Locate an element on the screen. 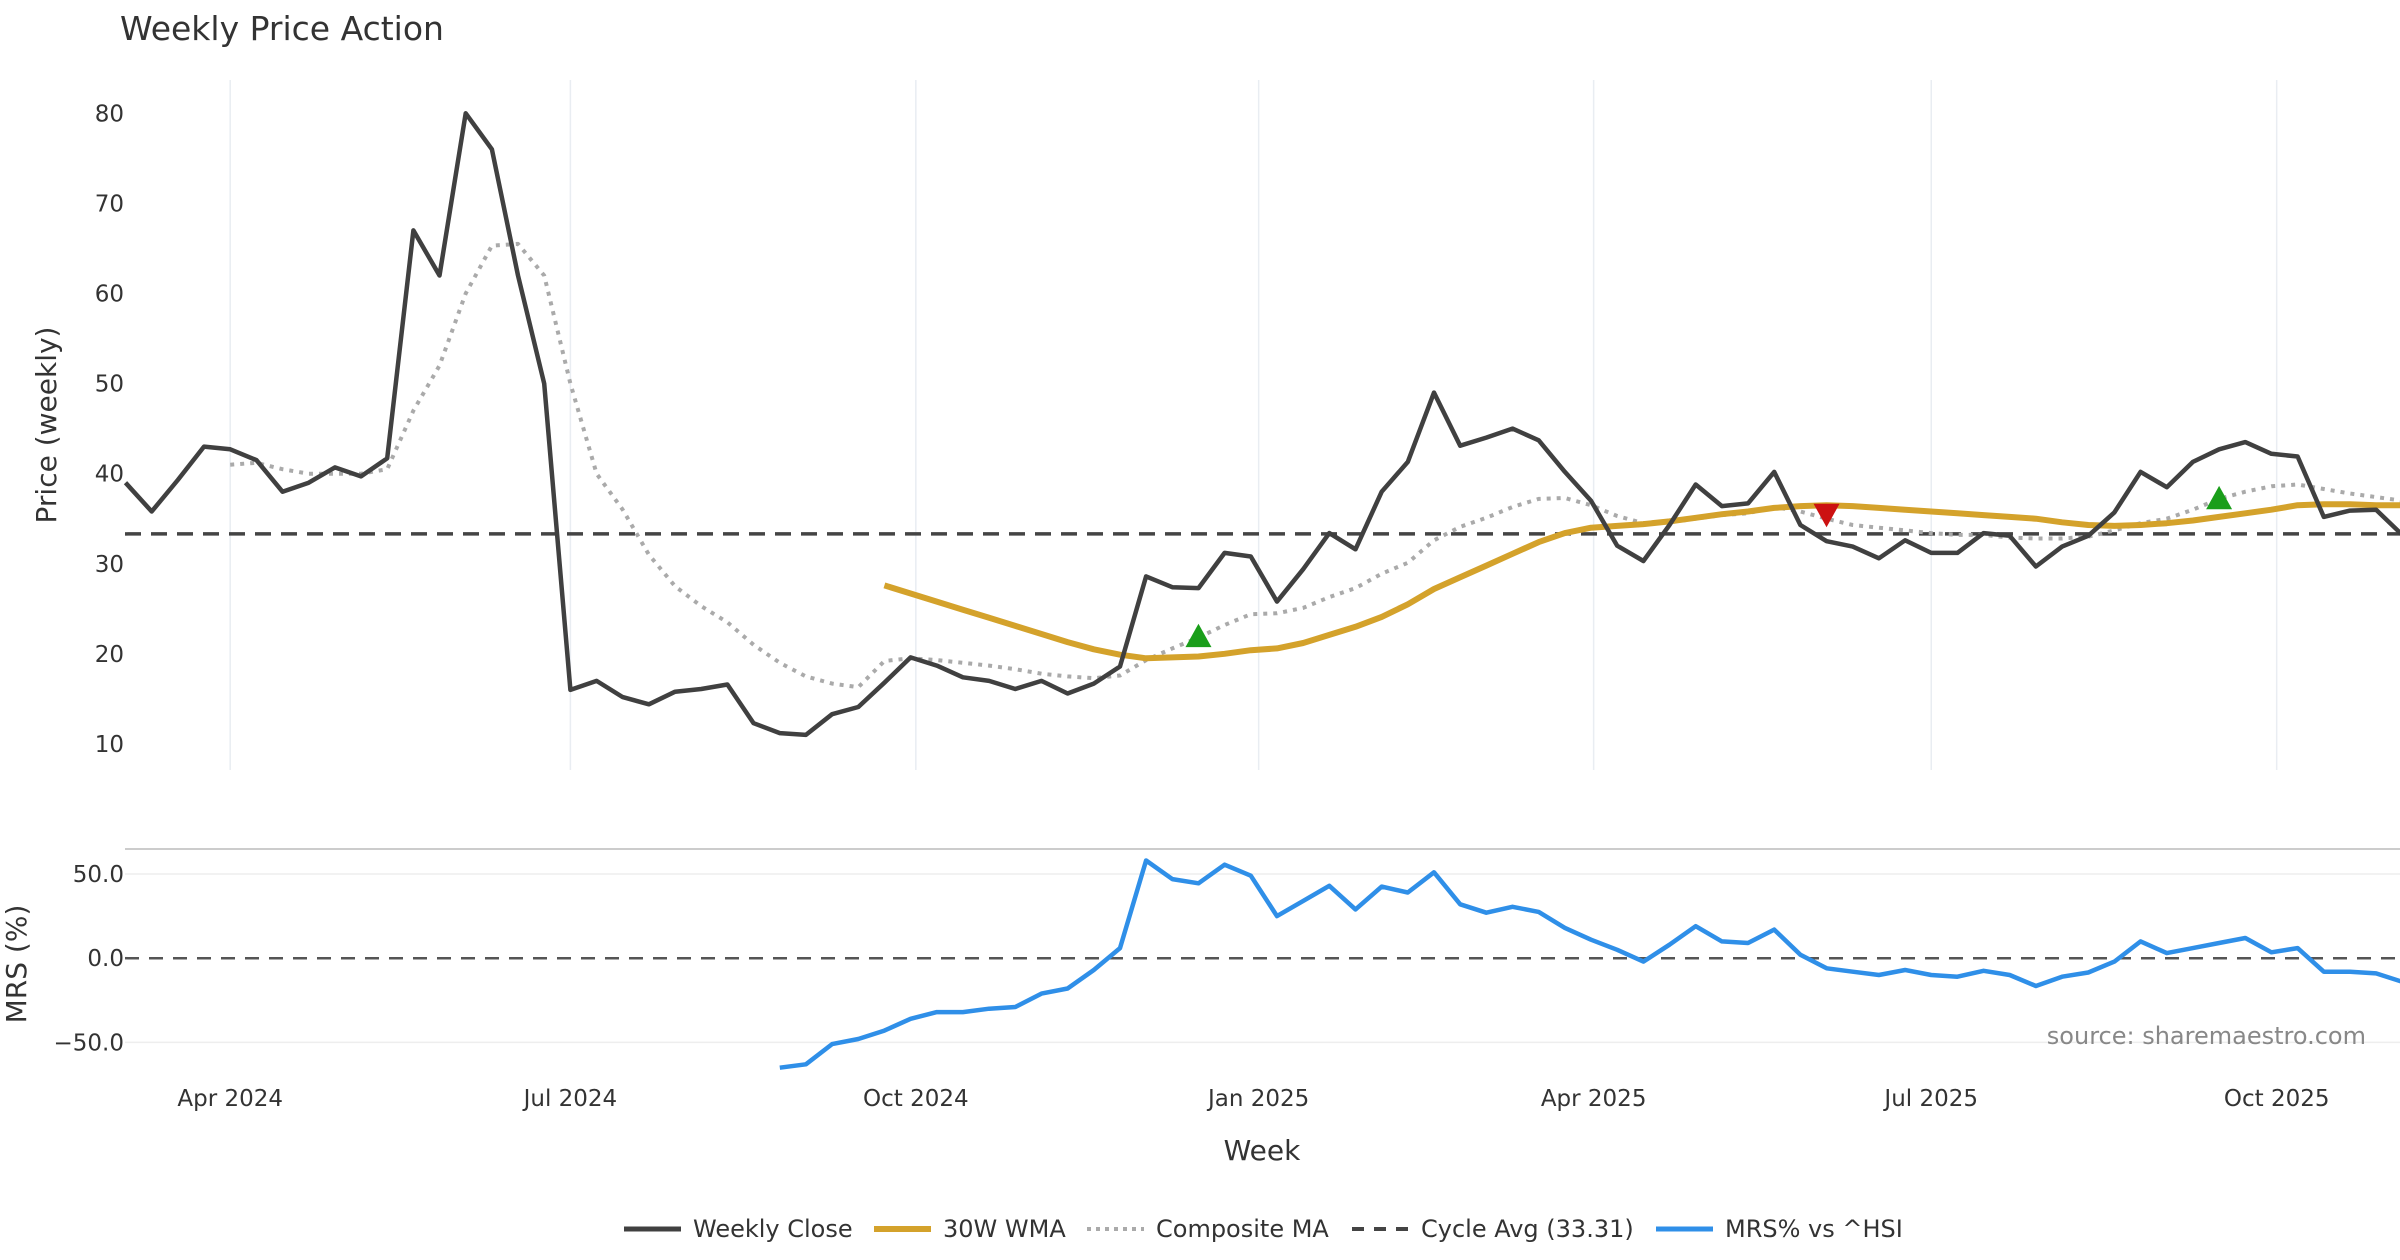 The width and height of the screenshot is (2400, 1260). mrs-y-ticks: 50.0 0.0 −50.0 is located at coordinates (89, 959).